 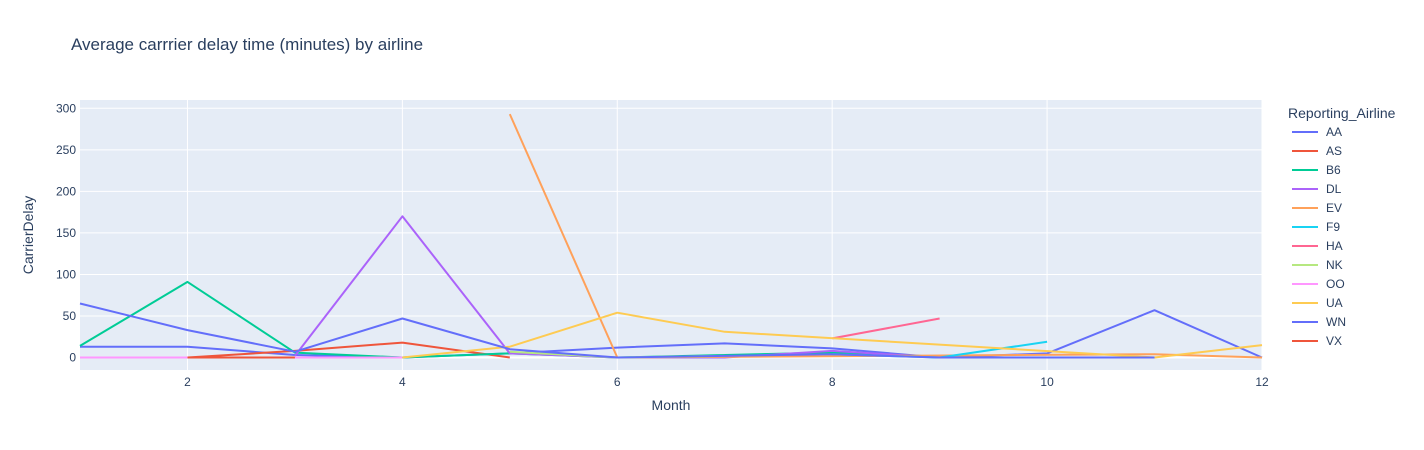 I want to click on series-line-aa, so click(x=671, y=334).